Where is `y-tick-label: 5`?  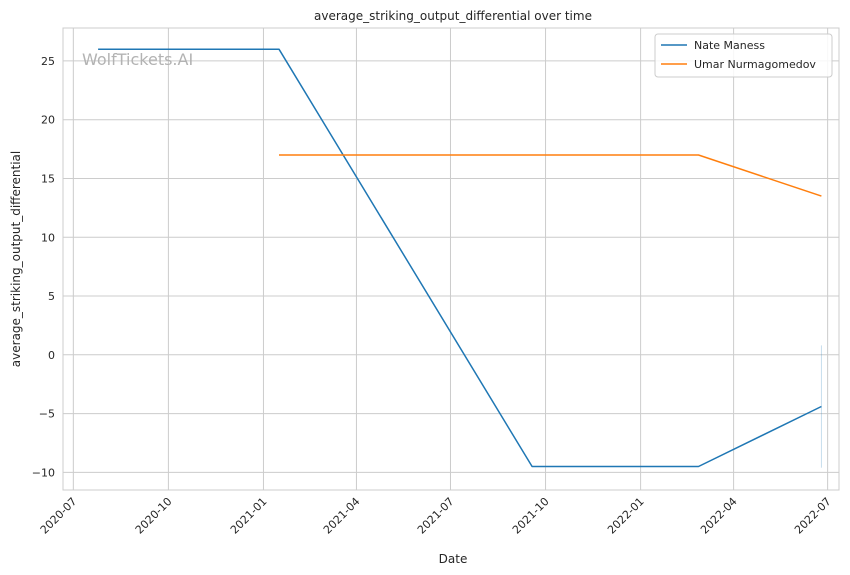 y-tick-label: 5 is located at coordinates (51, 296).